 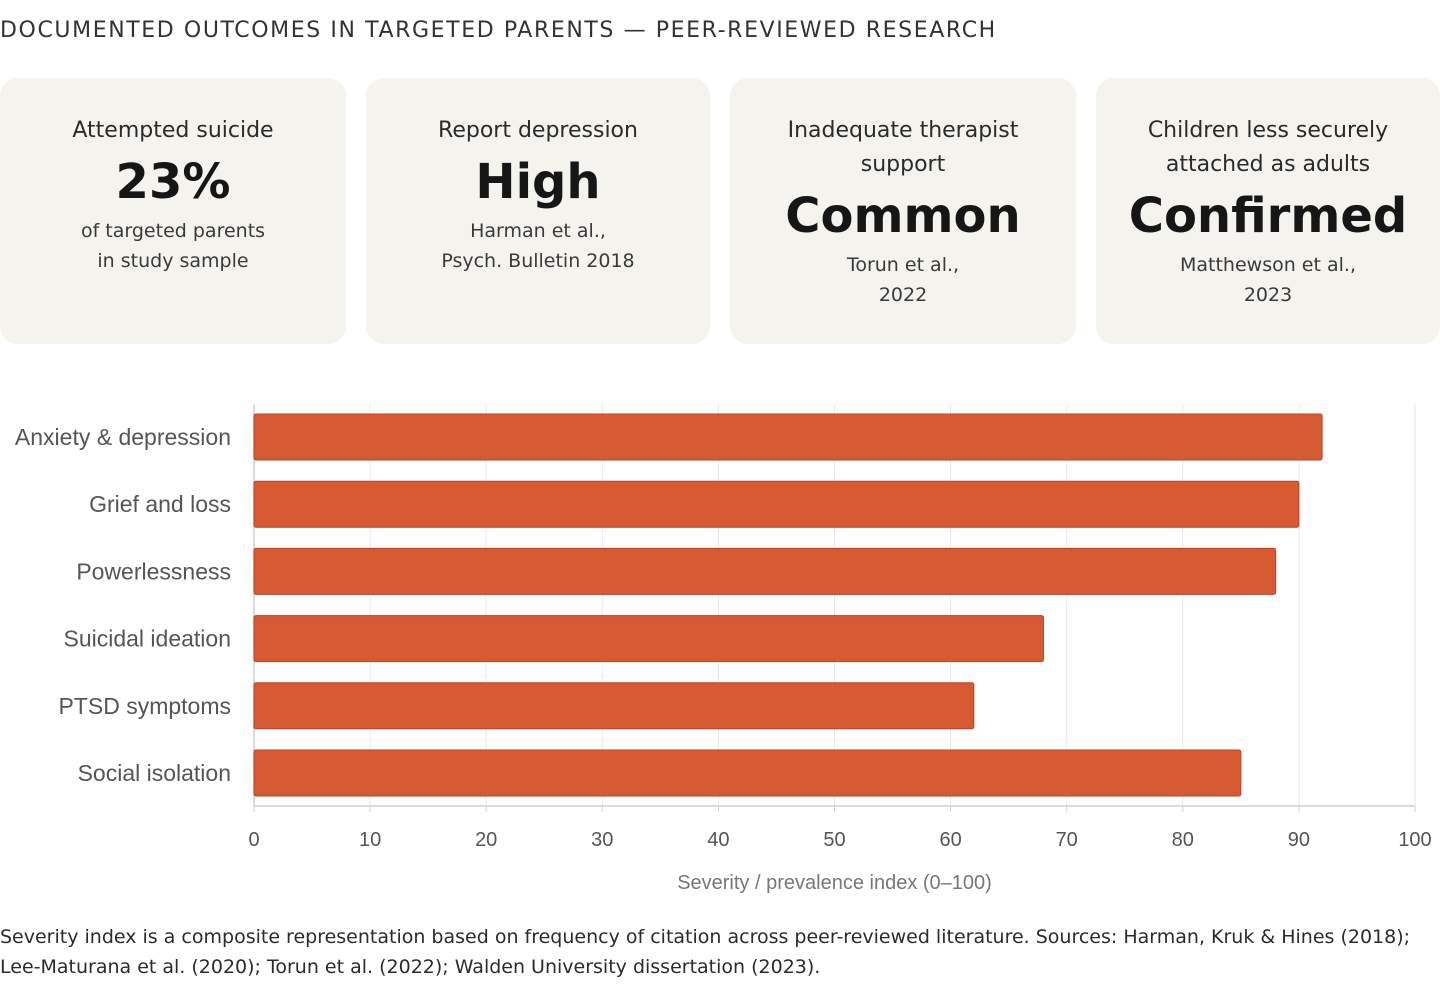 I want to click on category-label: Grief and loss, so click(x=160, y=504).